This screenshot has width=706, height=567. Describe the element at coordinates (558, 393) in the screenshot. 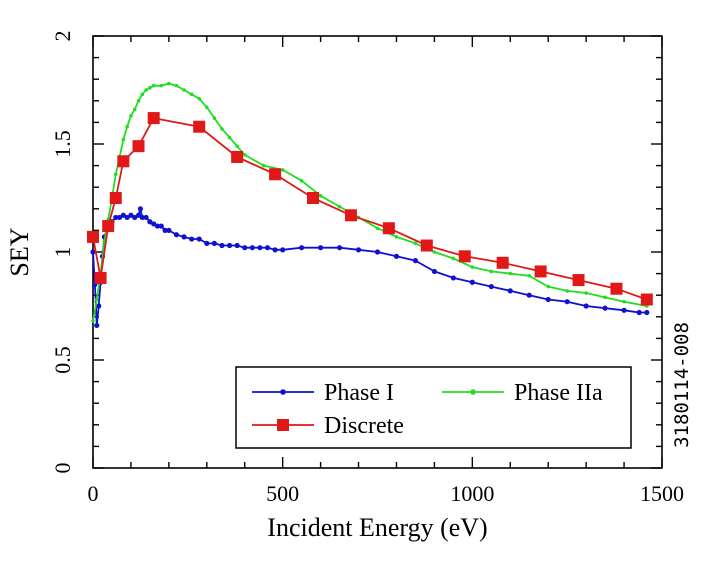

I see `legend-label: Phase IIa` at that location.